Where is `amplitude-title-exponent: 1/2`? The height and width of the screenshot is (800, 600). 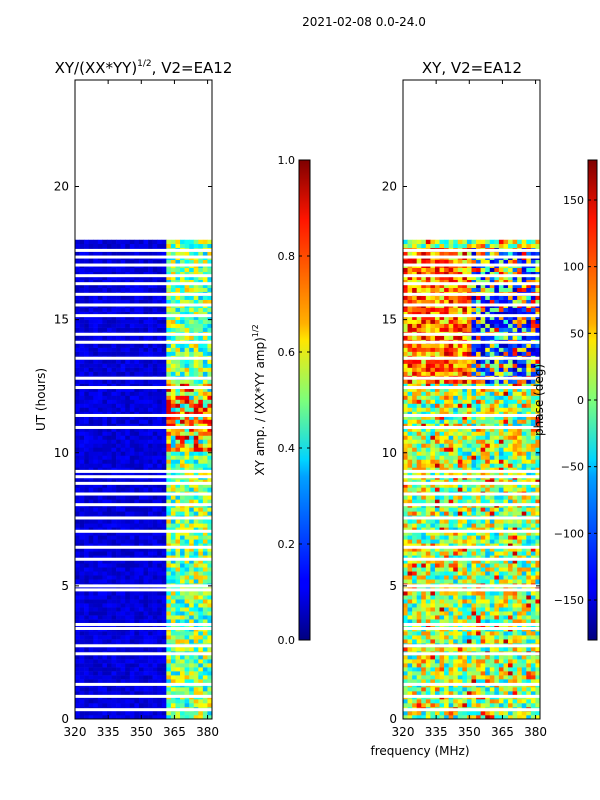 amplitude-title-exponent: 1/2 is located at coordinates (144, 64).